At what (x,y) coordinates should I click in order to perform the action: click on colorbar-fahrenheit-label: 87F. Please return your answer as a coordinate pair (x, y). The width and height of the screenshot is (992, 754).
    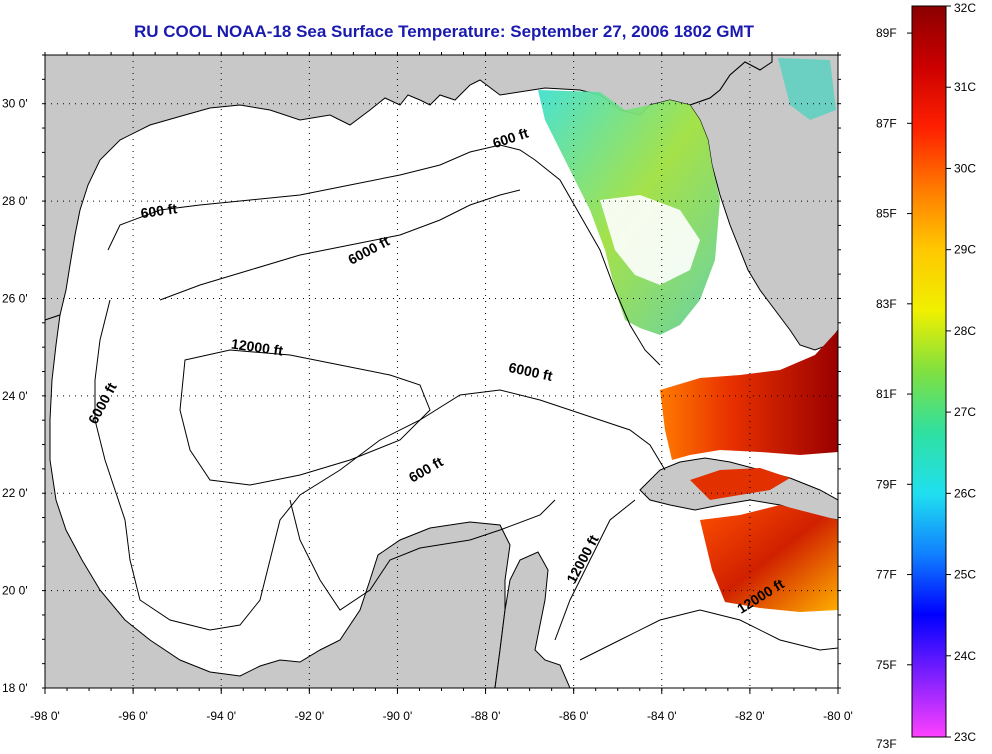
    Looking at the image, I should click on (886, 123).